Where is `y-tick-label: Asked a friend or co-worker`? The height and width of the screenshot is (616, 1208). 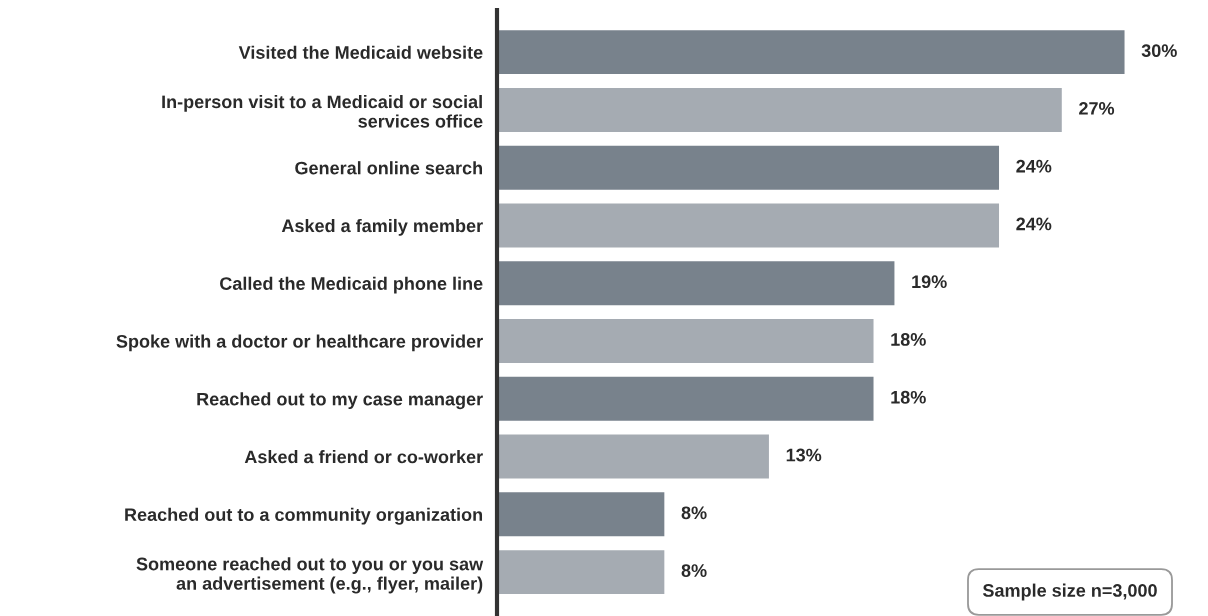 y-tick-label: Asked a friend or co-worker is located at coordinates (363, 457).